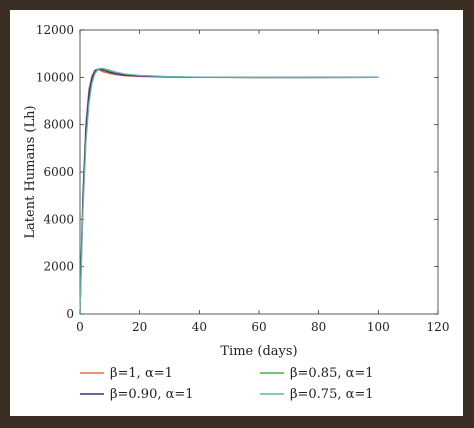 The image size is (474, 428). What do you see at coordinates (139, 327) in the screenshot?
I see `x-tick-label: 20` at bounding box center [139, 327].